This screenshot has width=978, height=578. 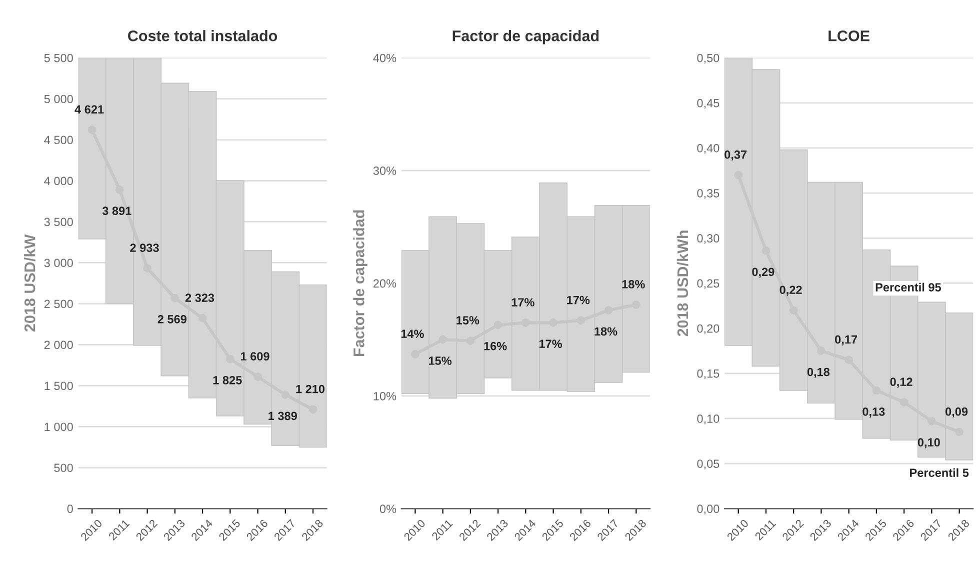 What do you see at coordinates (199, 298) in the screenshot?
I see `data-label: 2 323` at bounding box center [199, 298].